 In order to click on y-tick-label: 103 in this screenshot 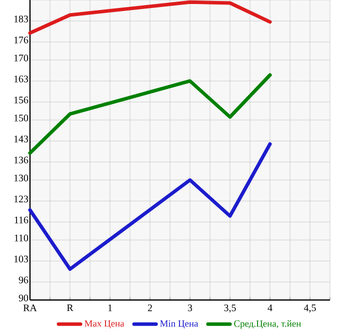, I will do `click(21, 259)`.